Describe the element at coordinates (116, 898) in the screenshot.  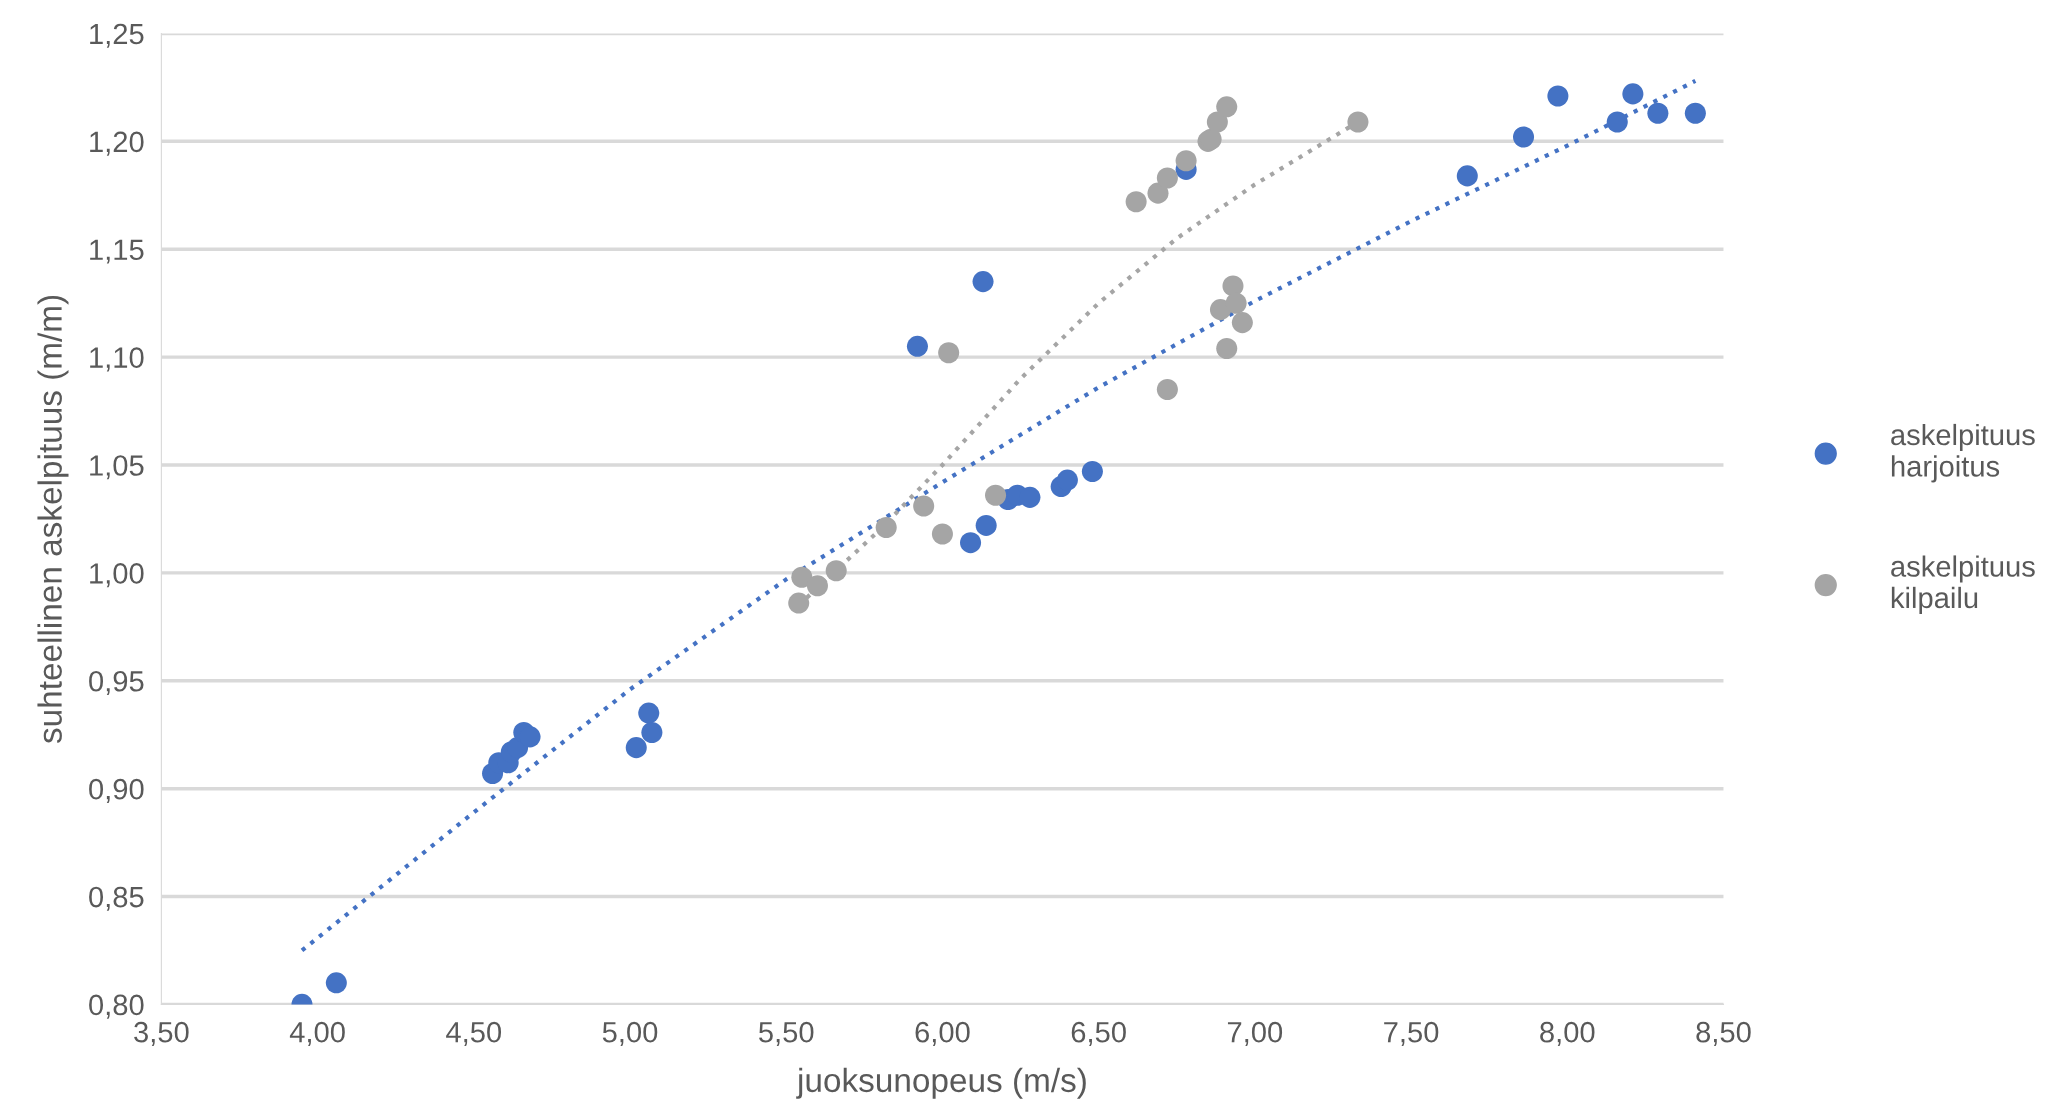
I see `y-tick-label: 0,85` at that location.